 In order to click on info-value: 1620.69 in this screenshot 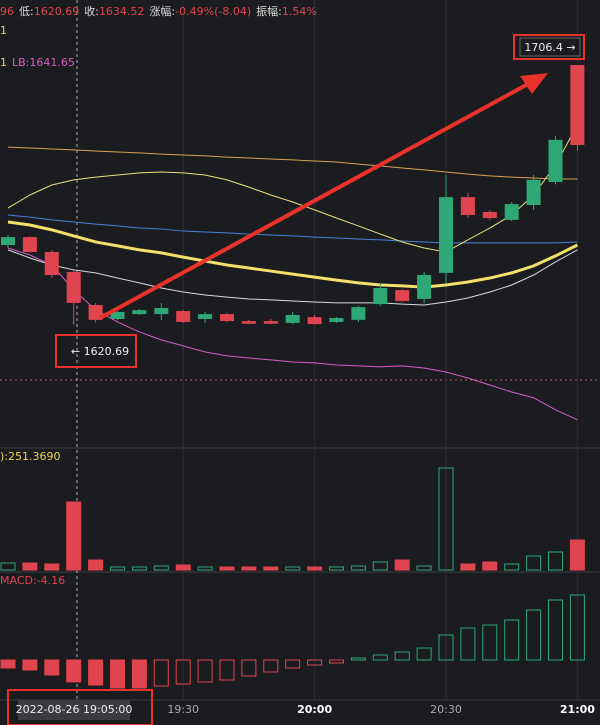, I will do `click(57, 11)`.